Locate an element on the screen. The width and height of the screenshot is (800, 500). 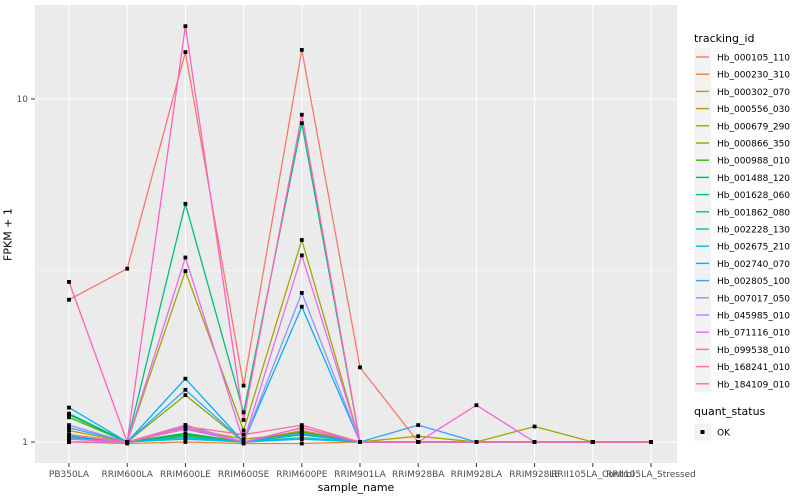
x-tick-label: RRIM600LA is located at coordinates (127, 475).